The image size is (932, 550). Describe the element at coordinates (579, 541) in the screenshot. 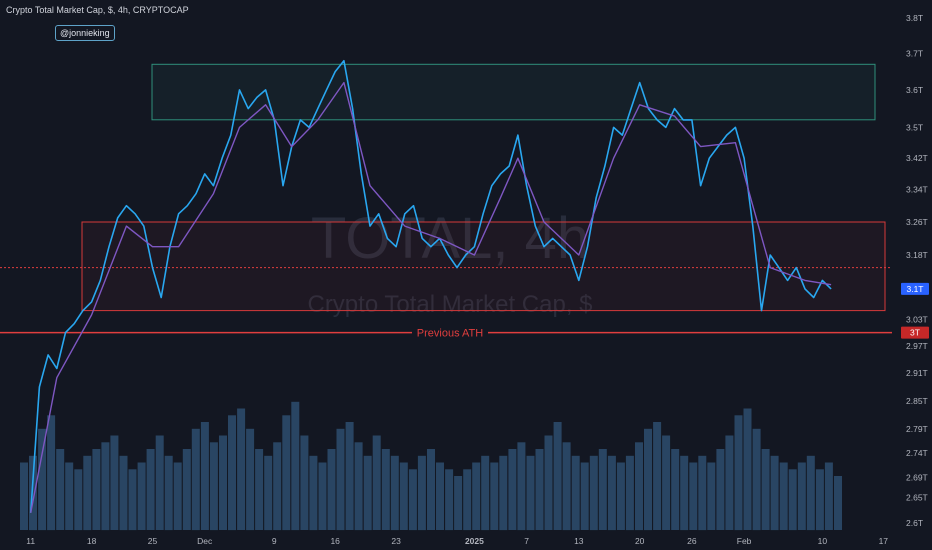

I see `x-tick-label: 13` at that location.